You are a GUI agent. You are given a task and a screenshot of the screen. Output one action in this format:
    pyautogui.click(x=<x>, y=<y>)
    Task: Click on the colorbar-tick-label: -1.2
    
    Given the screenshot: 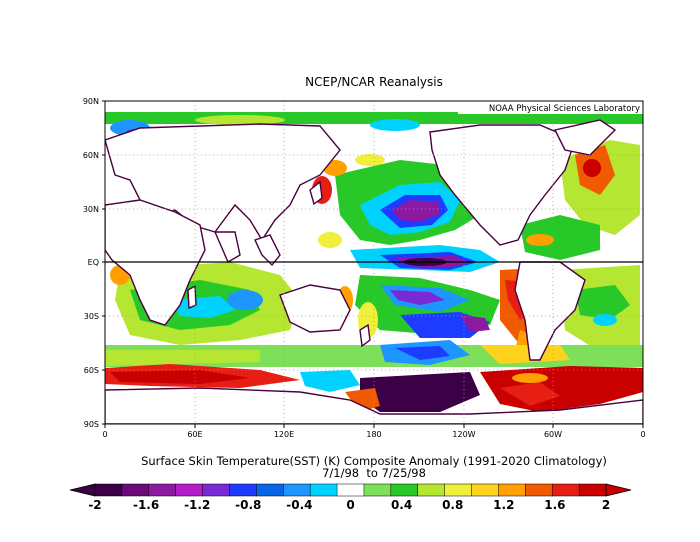 What is the action you would take?
    pyautogui.click(x=197, y=505)
    